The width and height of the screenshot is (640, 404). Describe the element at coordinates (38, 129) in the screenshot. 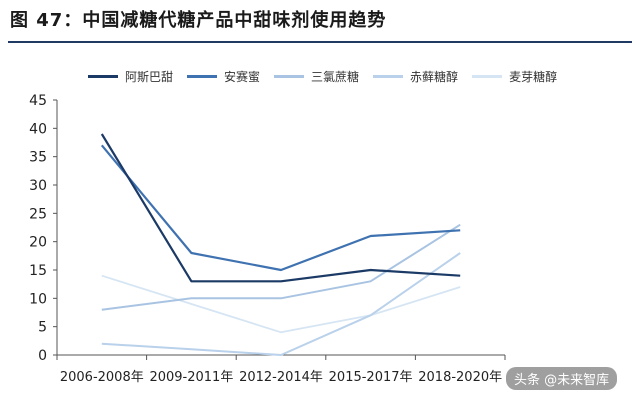

I see `y-tick-label: 40` at that location.